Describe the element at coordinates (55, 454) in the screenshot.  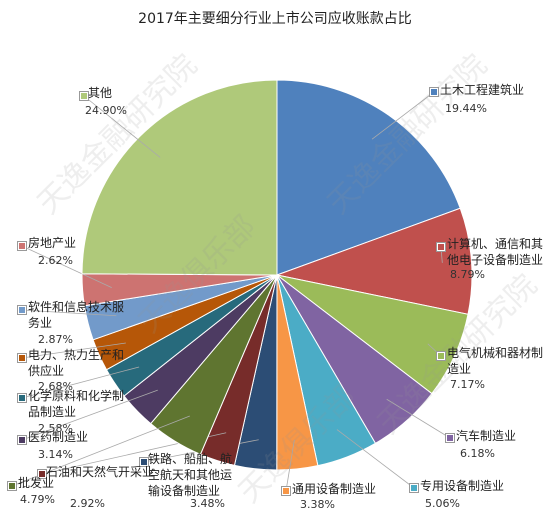
I see `value-label: 3.14%` at that location.